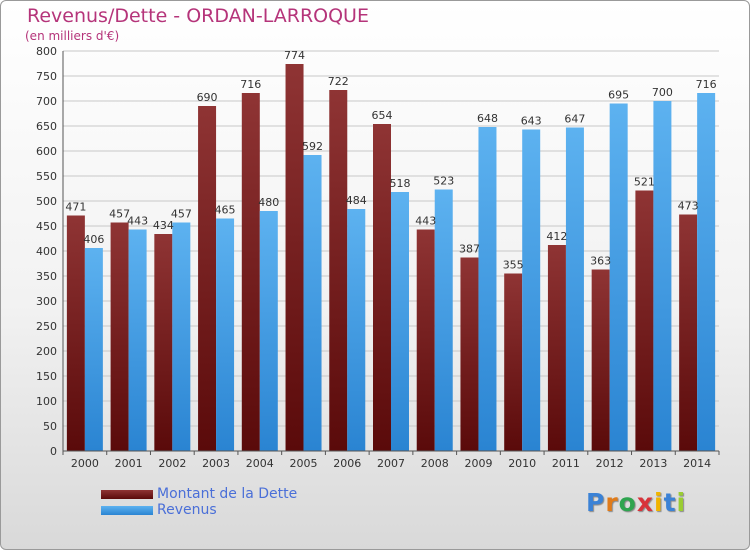 This screenshot has width=750, height=550. I want to click on x-tick-label: 2007, so click(391, 463).